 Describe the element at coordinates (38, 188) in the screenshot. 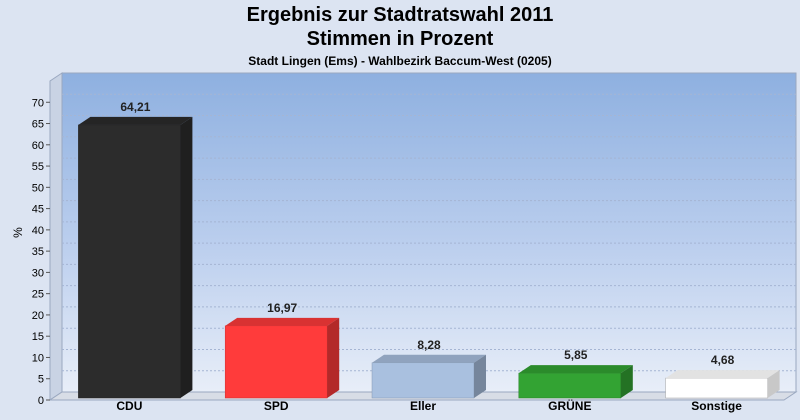

I see `y-tick-label: 50` at that location.